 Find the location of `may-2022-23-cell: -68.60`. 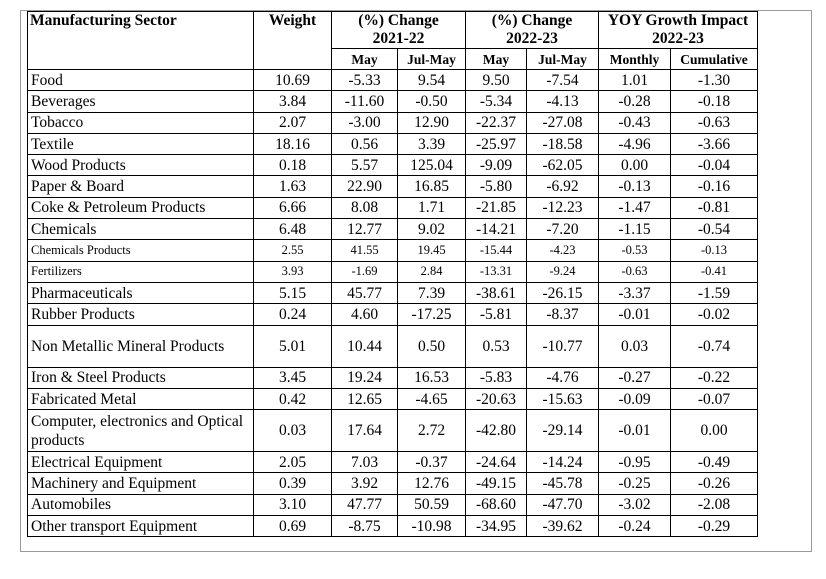

may-2022-23-cell: -68.60 is located at coordinates (496, 505).